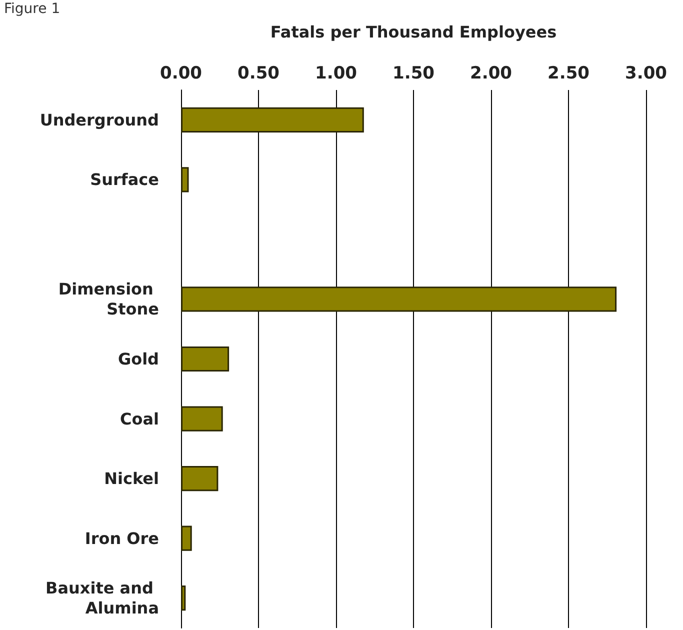  What do you see at coordinates (125, 180) in the screenshot?
I see `y-tick-label: Surface` at bounding box center [125, 180].